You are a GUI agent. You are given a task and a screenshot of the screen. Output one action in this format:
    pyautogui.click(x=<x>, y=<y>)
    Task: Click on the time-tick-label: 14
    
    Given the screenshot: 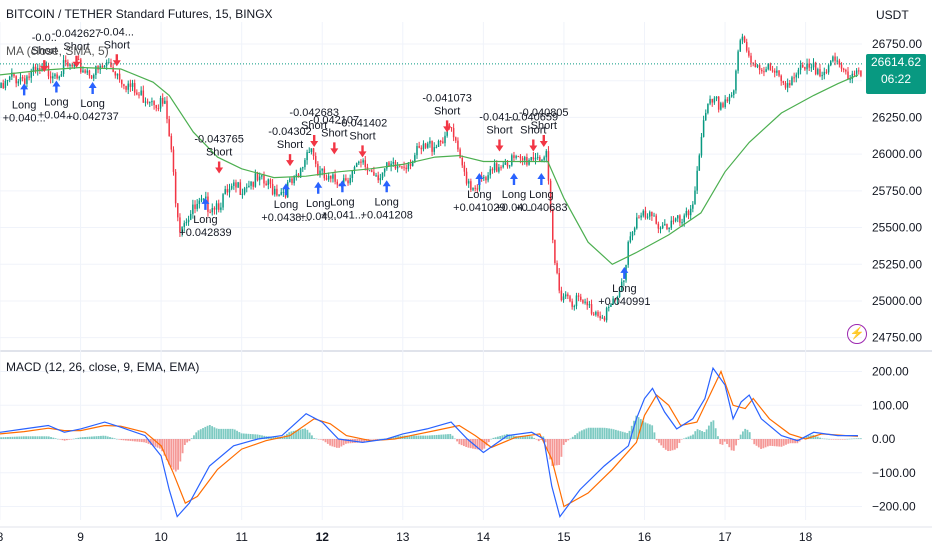 What is the action you would take?
    pyautogui.click(x=484, y=537)
    